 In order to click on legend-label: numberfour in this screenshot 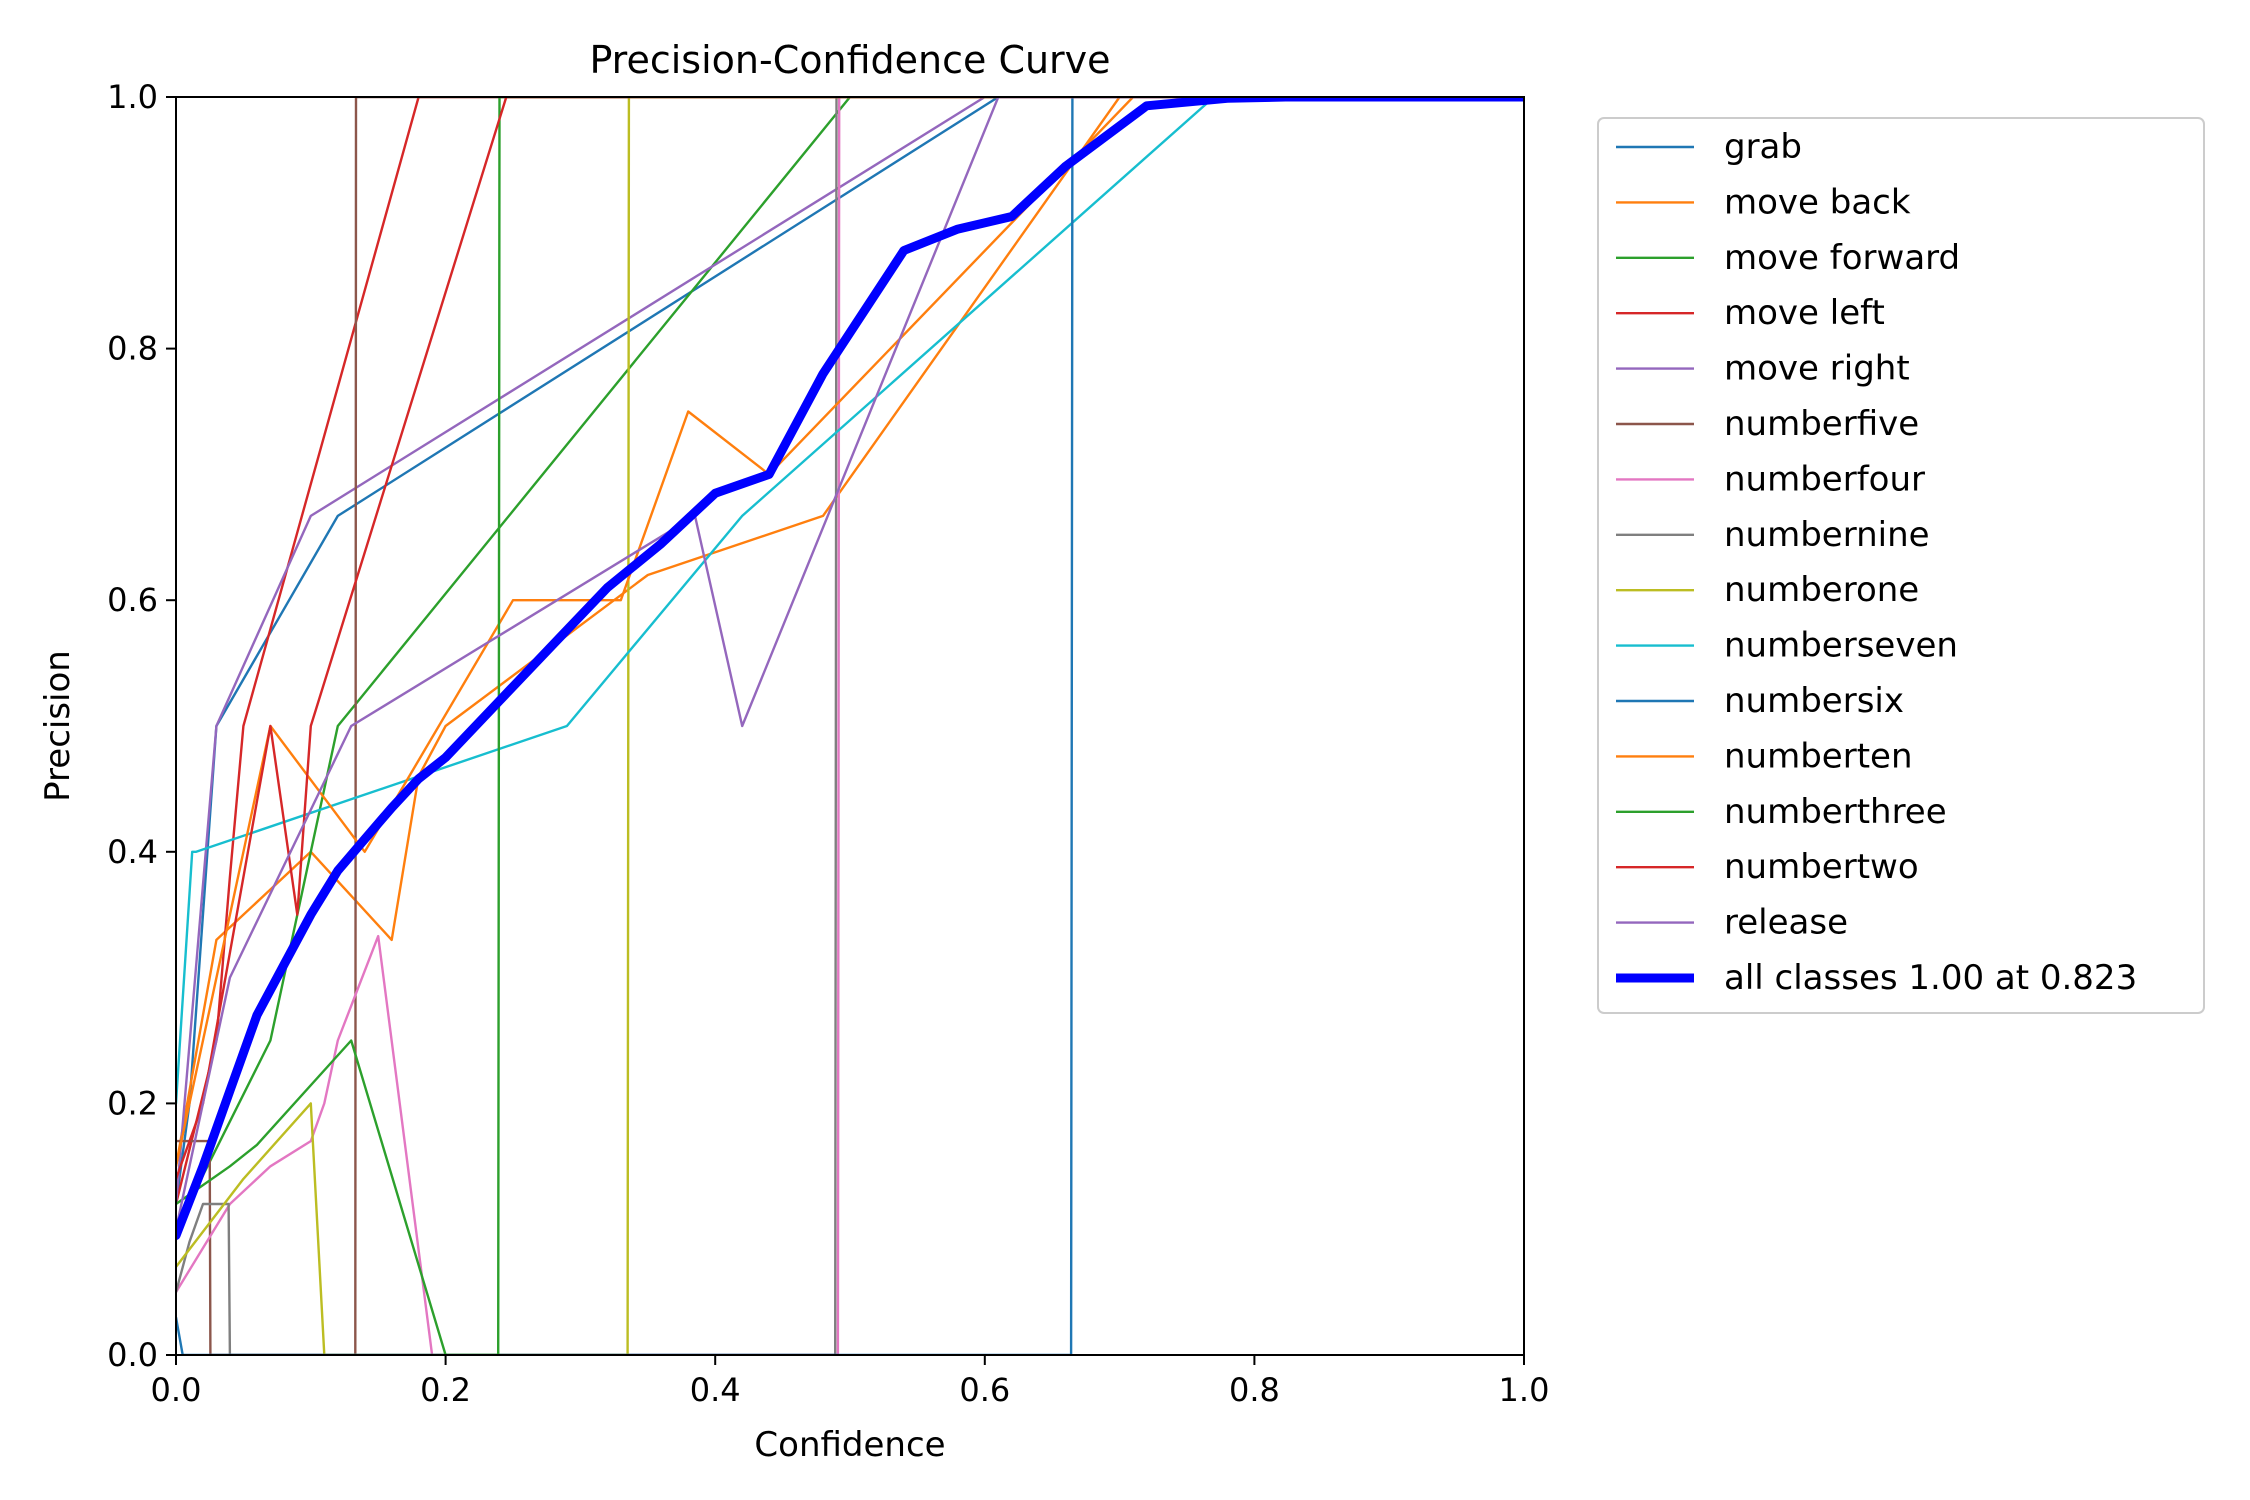, I will do `click(1824, 479)`.